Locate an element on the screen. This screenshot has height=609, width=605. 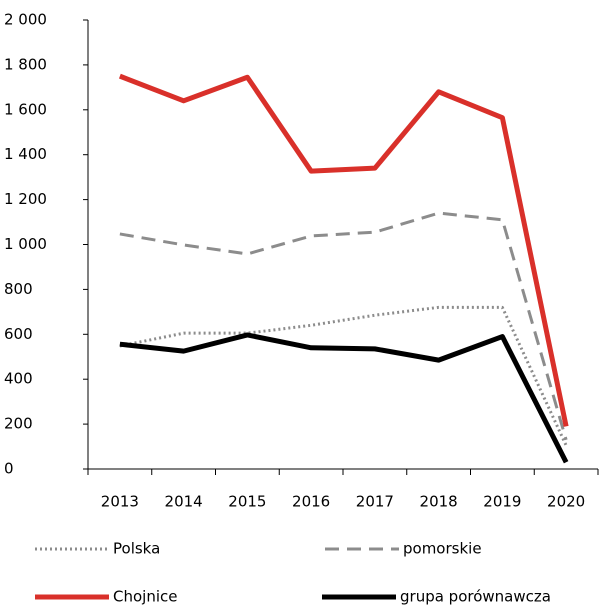
x-tick-label: 2020 is located at coordinates (566, 502).